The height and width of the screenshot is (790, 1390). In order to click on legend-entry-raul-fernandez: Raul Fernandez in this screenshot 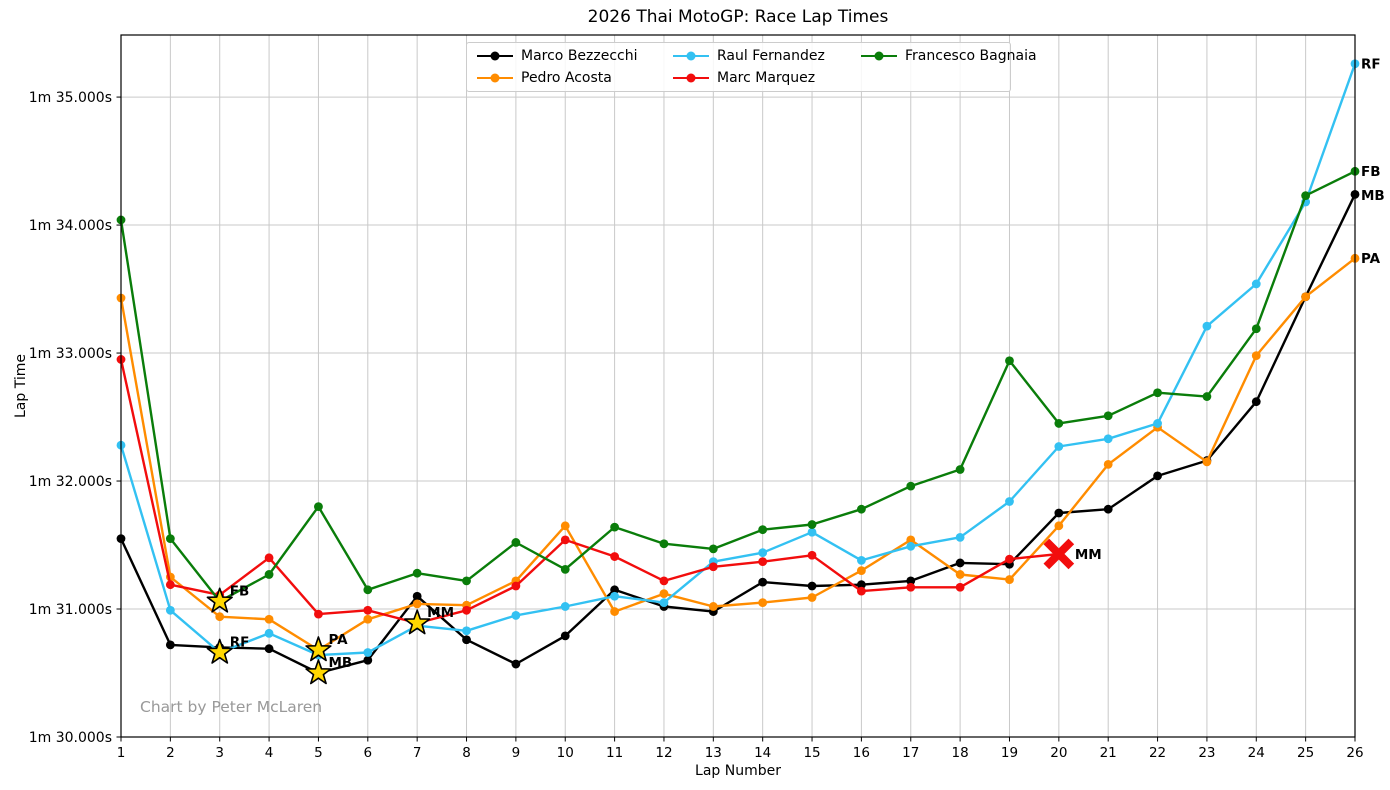, I will do `click(767, 56)`.